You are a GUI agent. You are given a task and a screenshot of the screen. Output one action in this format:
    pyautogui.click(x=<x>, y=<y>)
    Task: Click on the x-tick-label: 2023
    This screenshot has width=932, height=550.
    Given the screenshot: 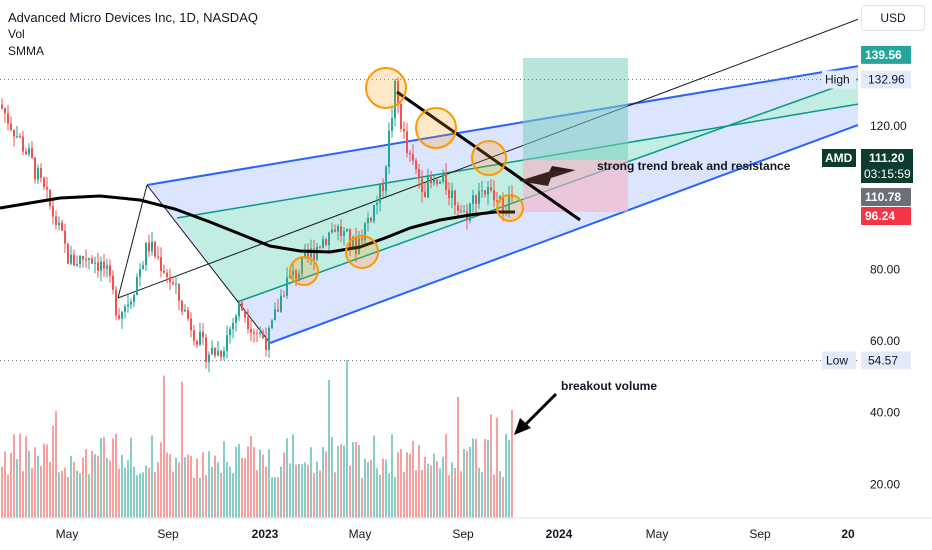 What is the action you would take?
    pyautogui.click(x=265, y=534)
    